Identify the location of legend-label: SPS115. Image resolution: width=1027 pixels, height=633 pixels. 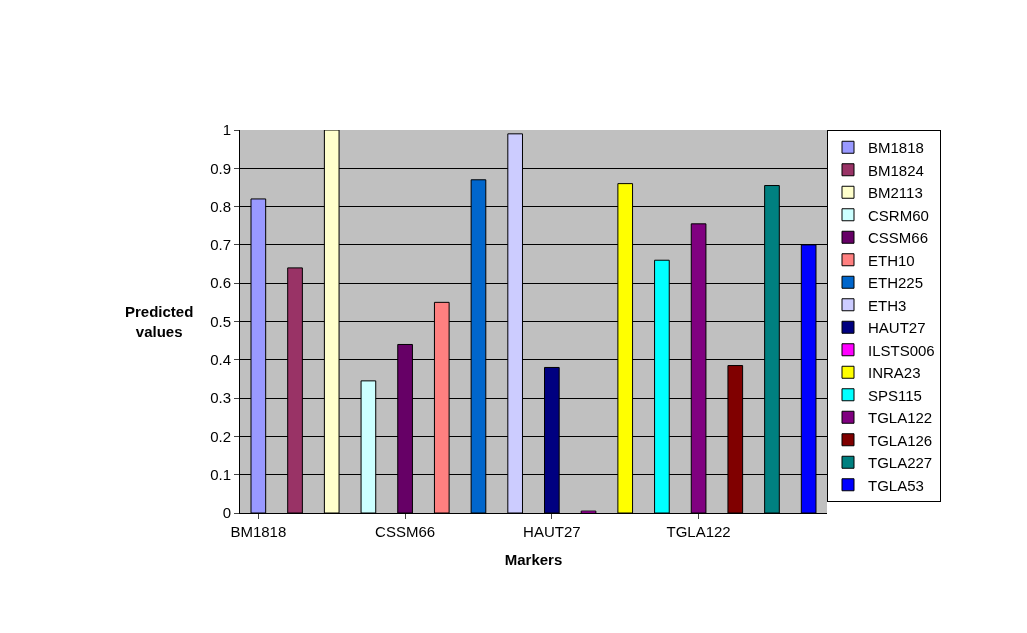
(895, 395).